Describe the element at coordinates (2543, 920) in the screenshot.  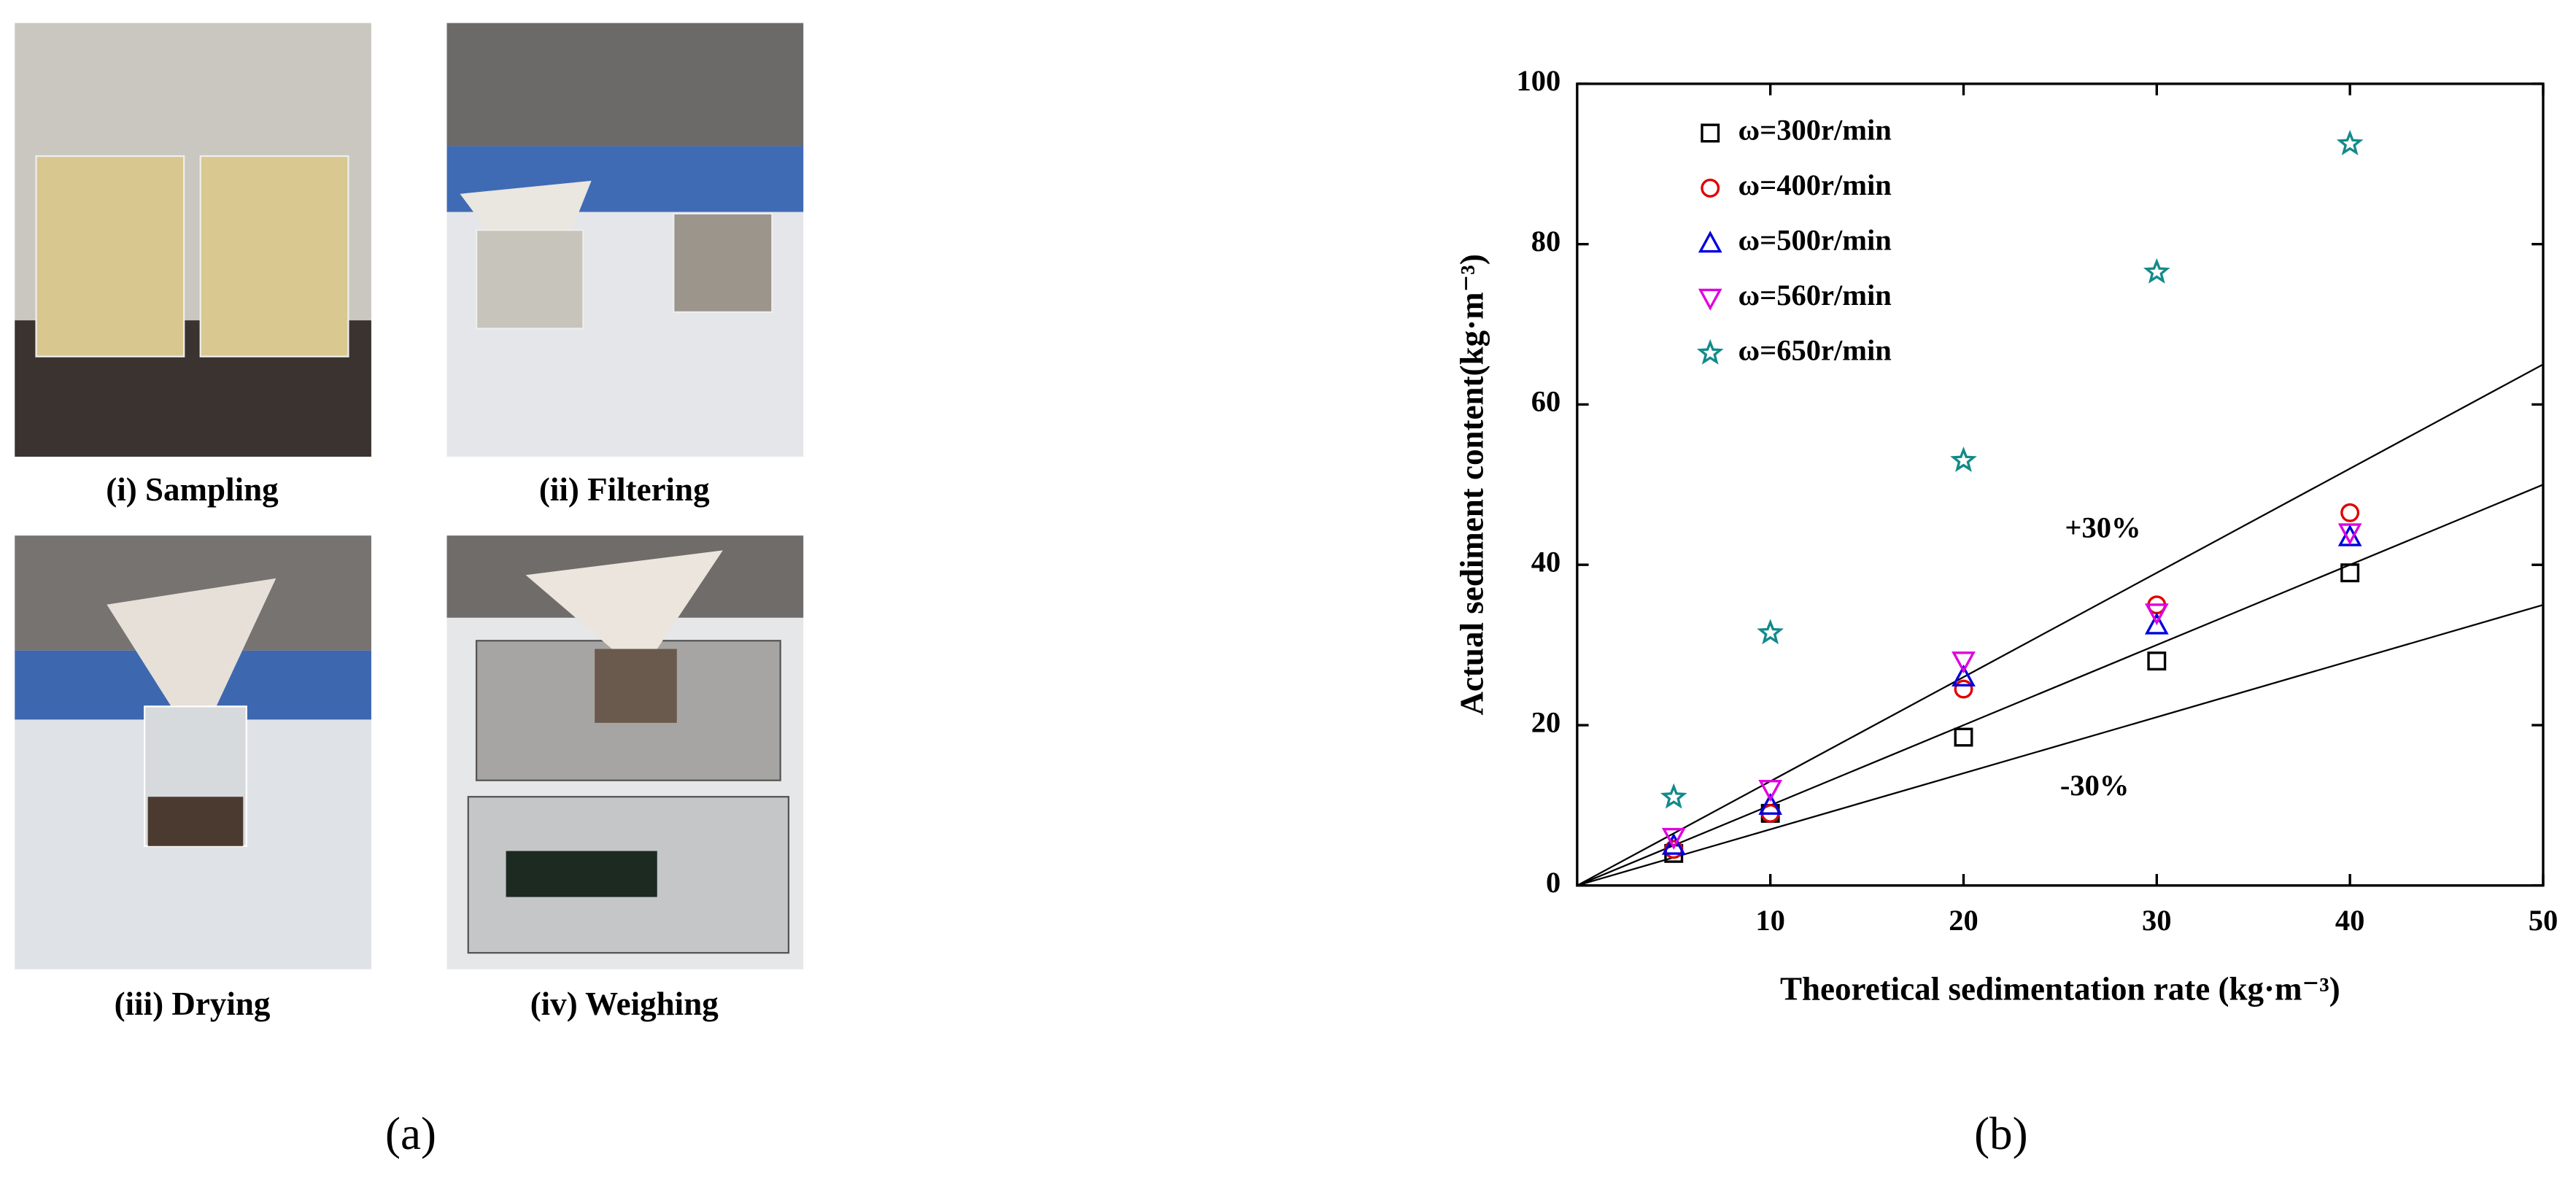
I see `x-tick-label: 50` at that location.